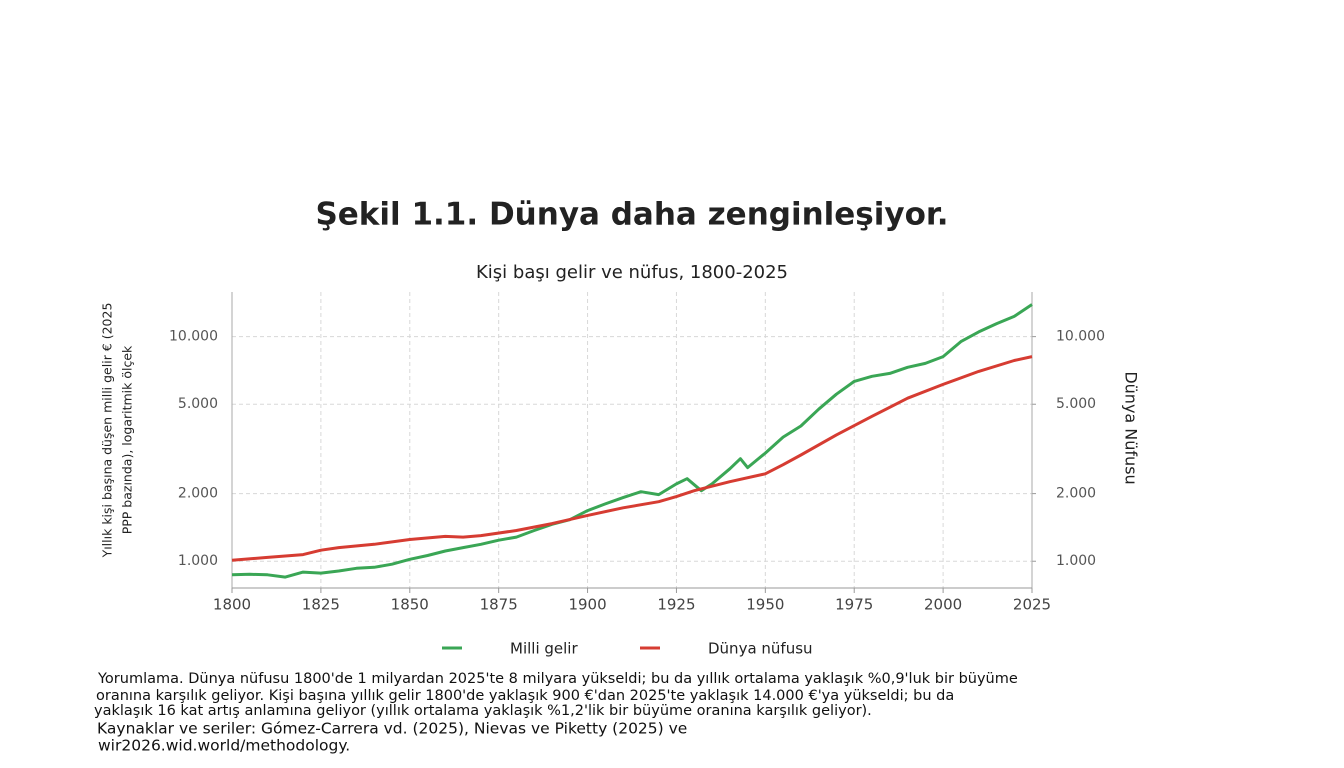 This screenshot has width=1344, height=768. Describe the element at coordinates (1076, 494) in the screenshot. I see `y2-tick-label: 2.000` at that location.